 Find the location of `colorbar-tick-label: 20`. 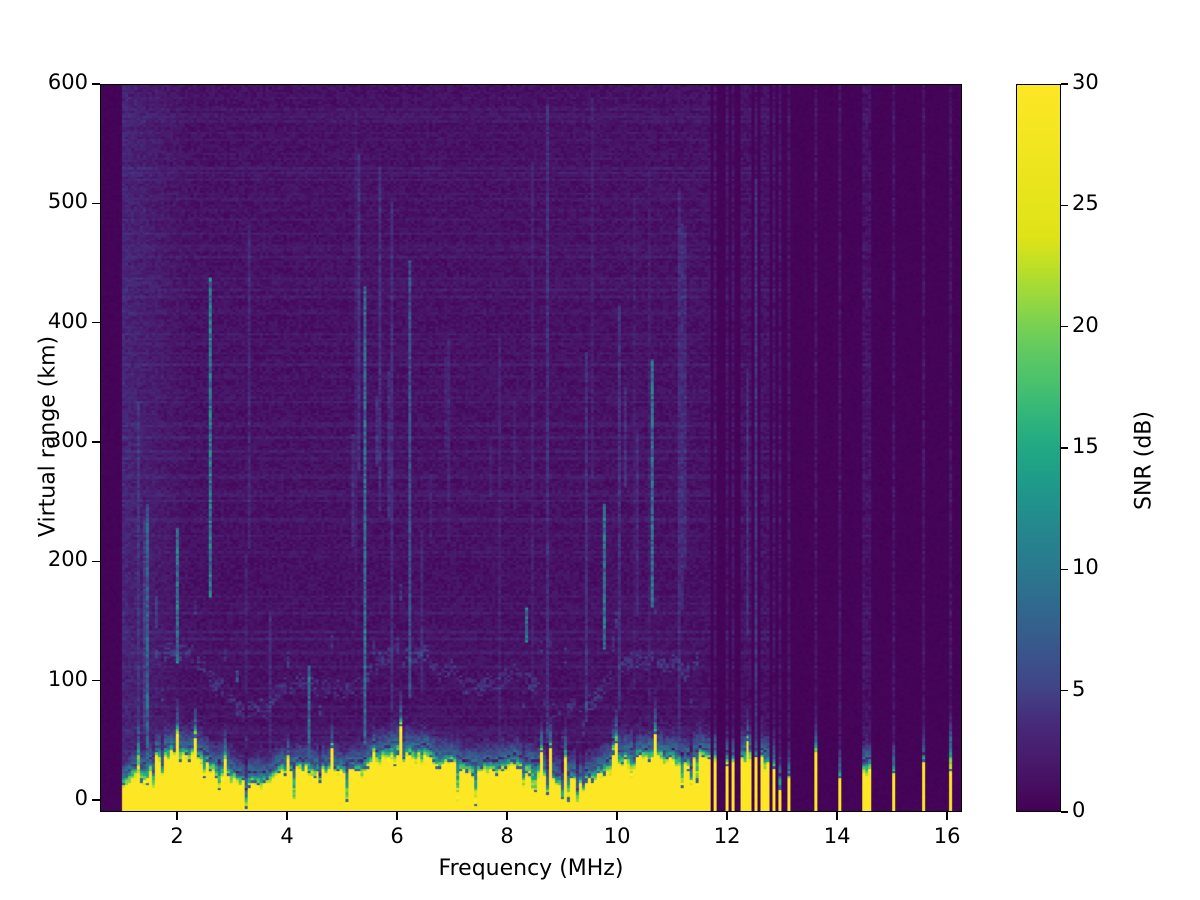

colorbar-tick-label: 20 is located at coordinates (1085, 324).